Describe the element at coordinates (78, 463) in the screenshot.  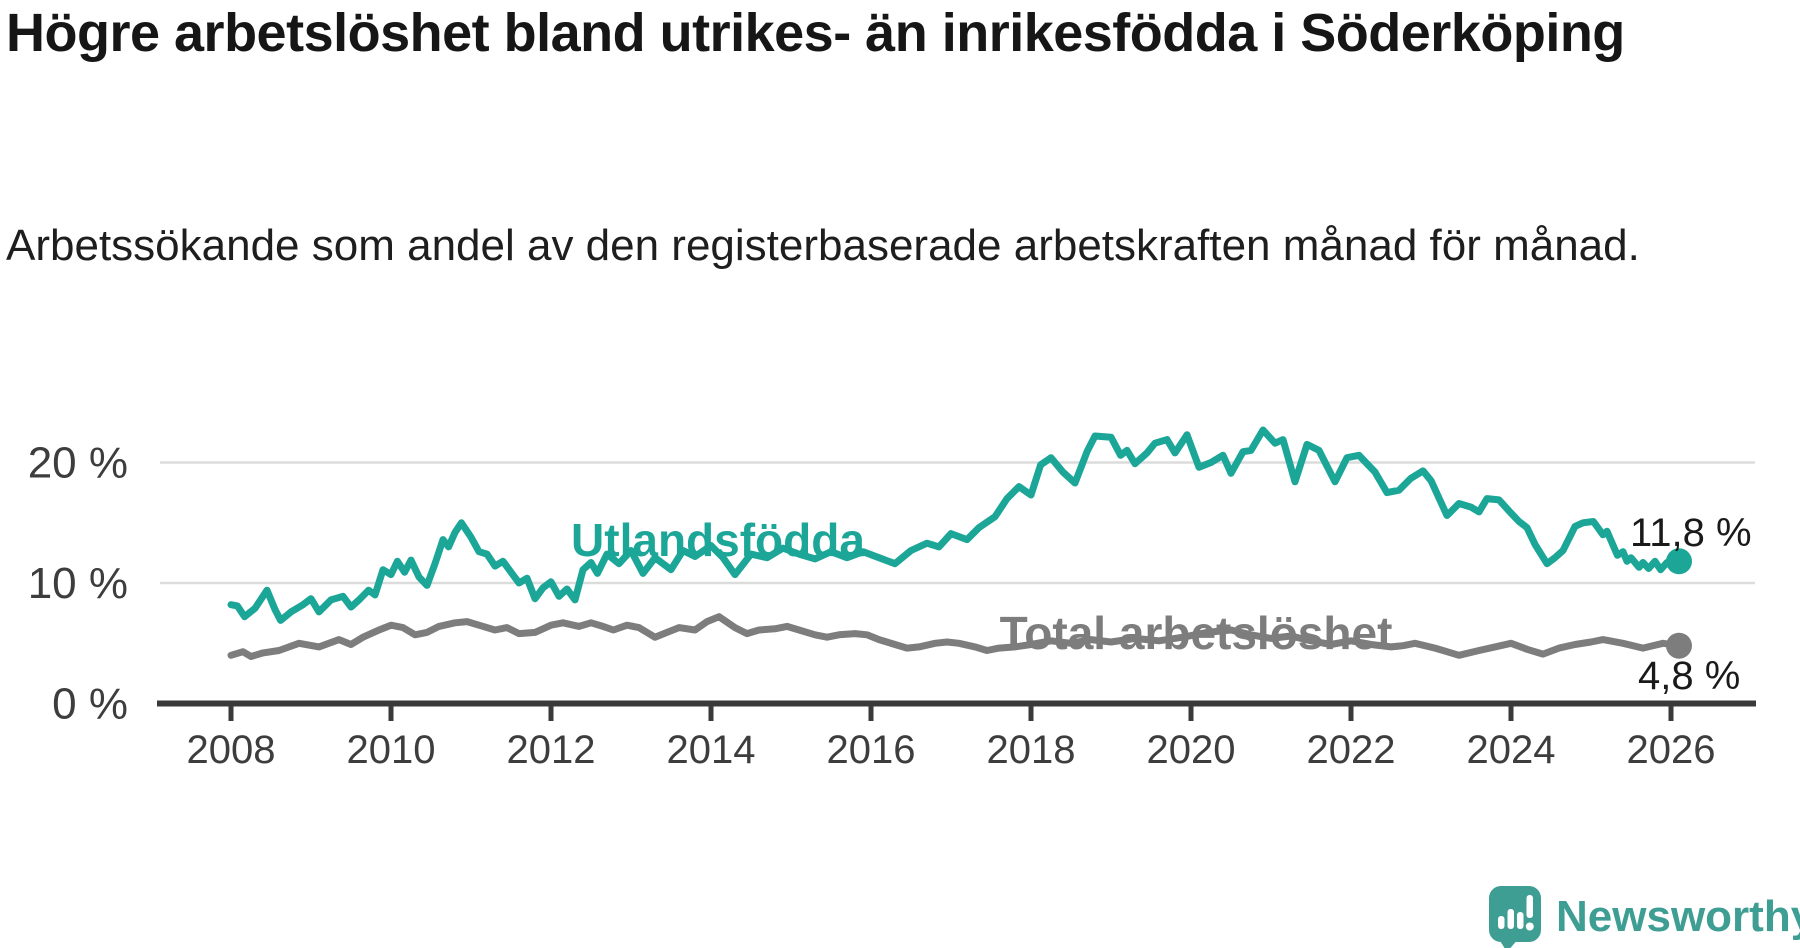
I see `y-tick-label: 20 %` at that location.